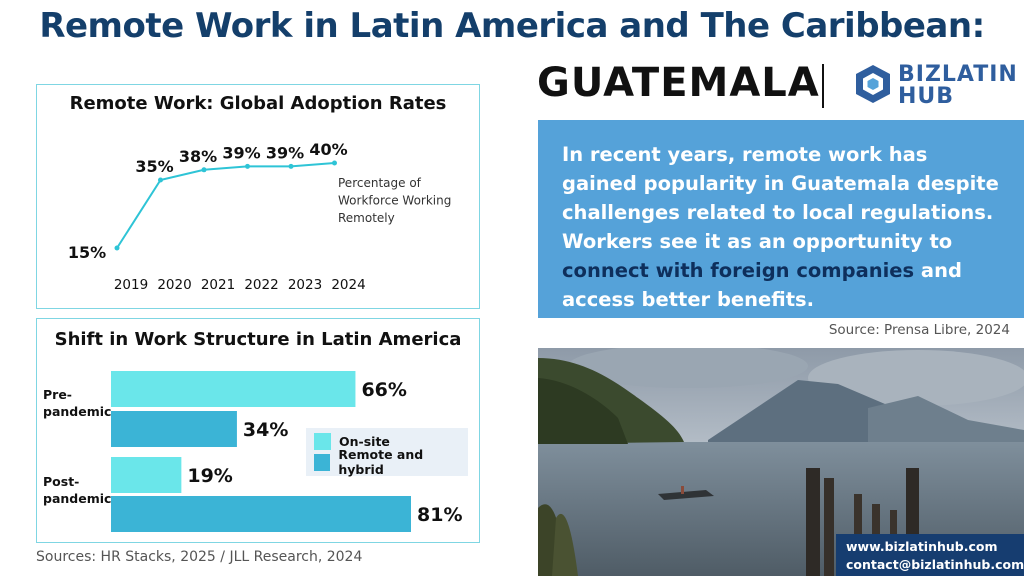  Describe the element at coordinates (77, 411) in the screenshot. I see `bar-group-label-pre-pandemic: pandemic` at that location.